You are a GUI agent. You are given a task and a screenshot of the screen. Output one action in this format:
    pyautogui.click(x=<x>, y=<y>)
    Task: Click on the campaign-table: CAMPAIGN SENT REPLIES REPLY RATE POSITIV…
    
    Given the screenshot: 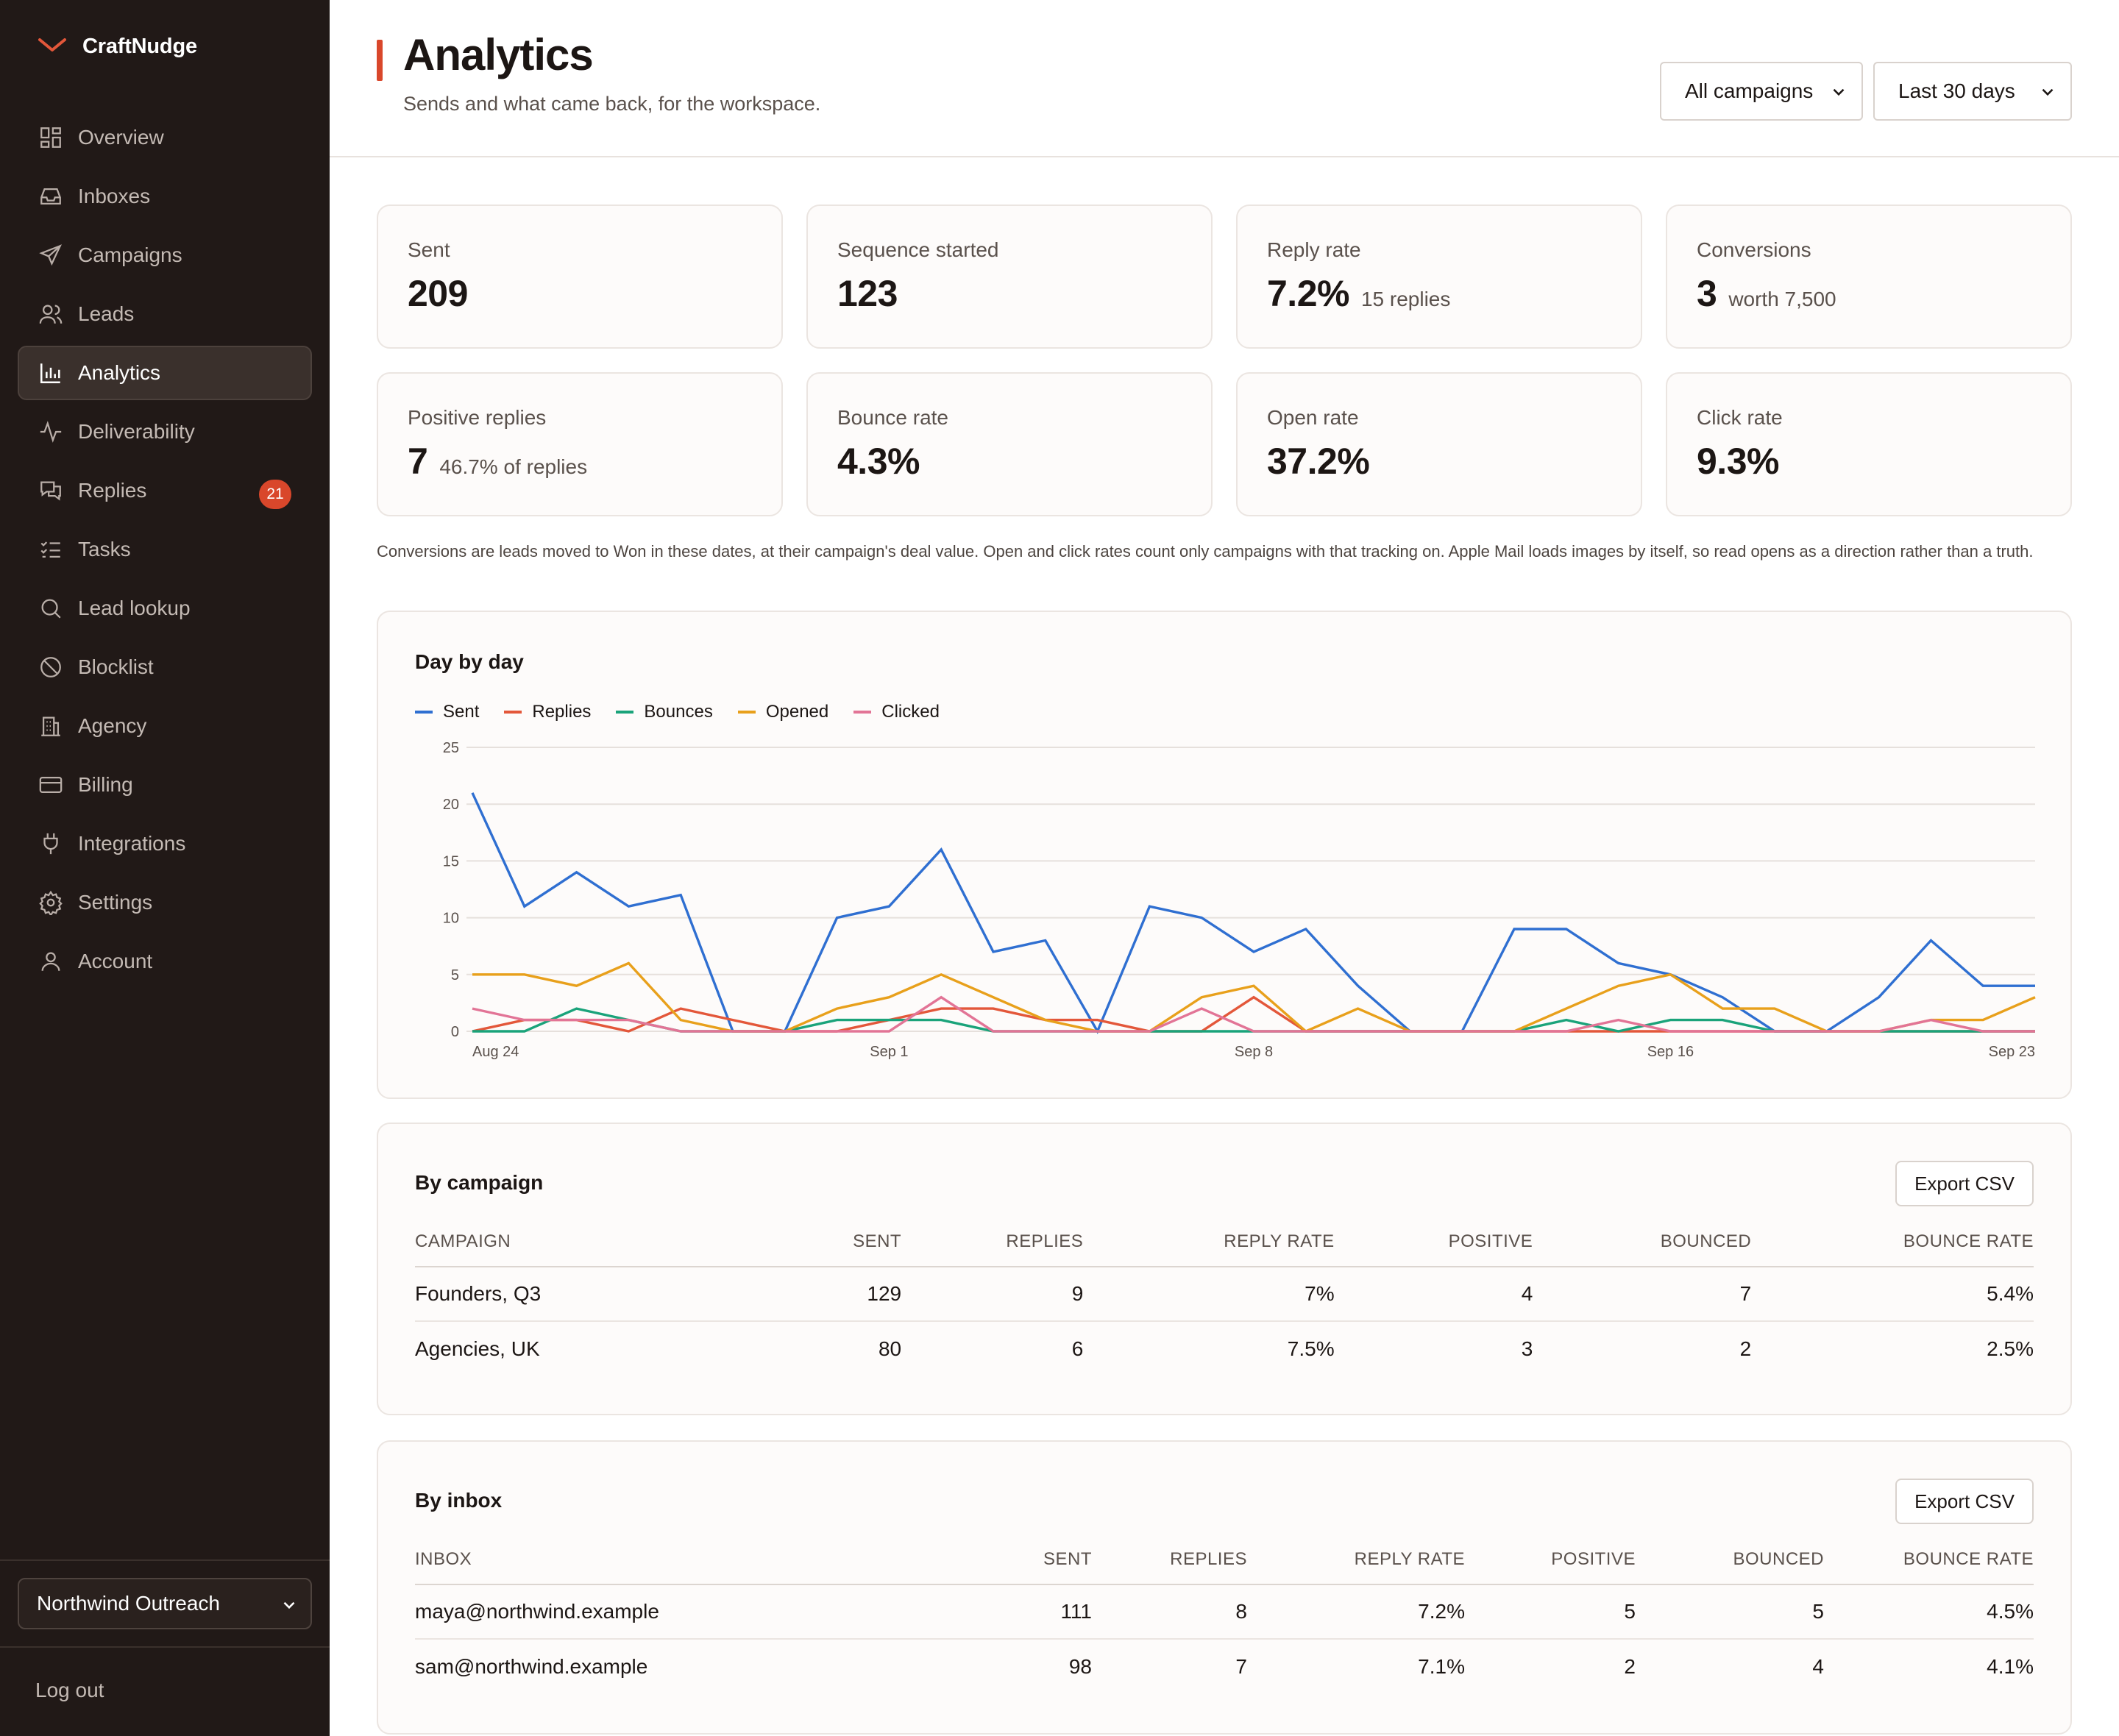 What is the action you would take?
    pyautogui.click(x=1224, y=1296)
    